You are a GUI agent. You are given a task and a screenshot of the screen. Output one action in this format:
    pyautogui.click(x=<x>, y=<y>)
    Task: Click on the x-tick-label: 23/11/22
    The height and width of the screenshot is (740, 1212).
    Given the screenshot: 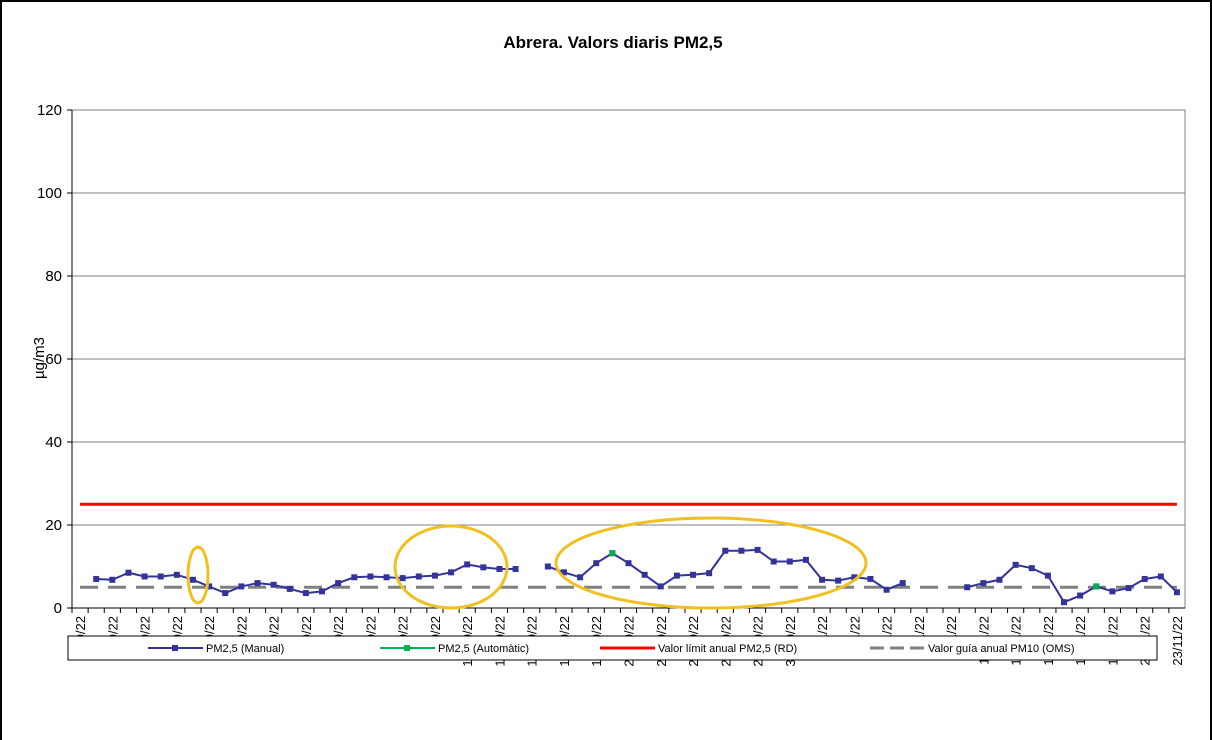 What is the action you would take?
    pyautogui.click(x=1177, y=641)
    